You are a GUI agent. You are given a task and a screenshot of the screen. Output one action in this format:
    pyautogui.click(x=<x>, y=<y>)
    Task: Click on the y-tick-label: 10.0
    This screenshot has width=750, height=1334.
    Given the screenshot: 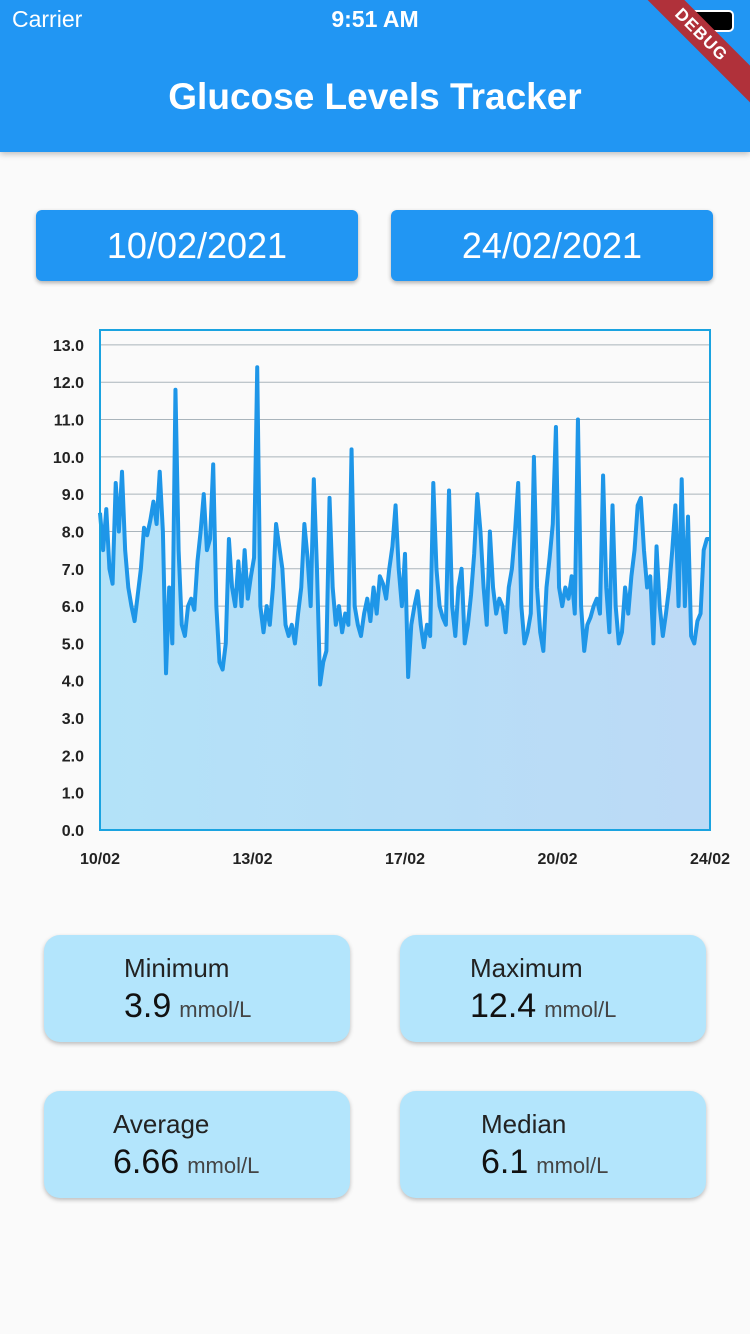 What is the action you would take?
    pyautogui.click(x=68, y=458)
    